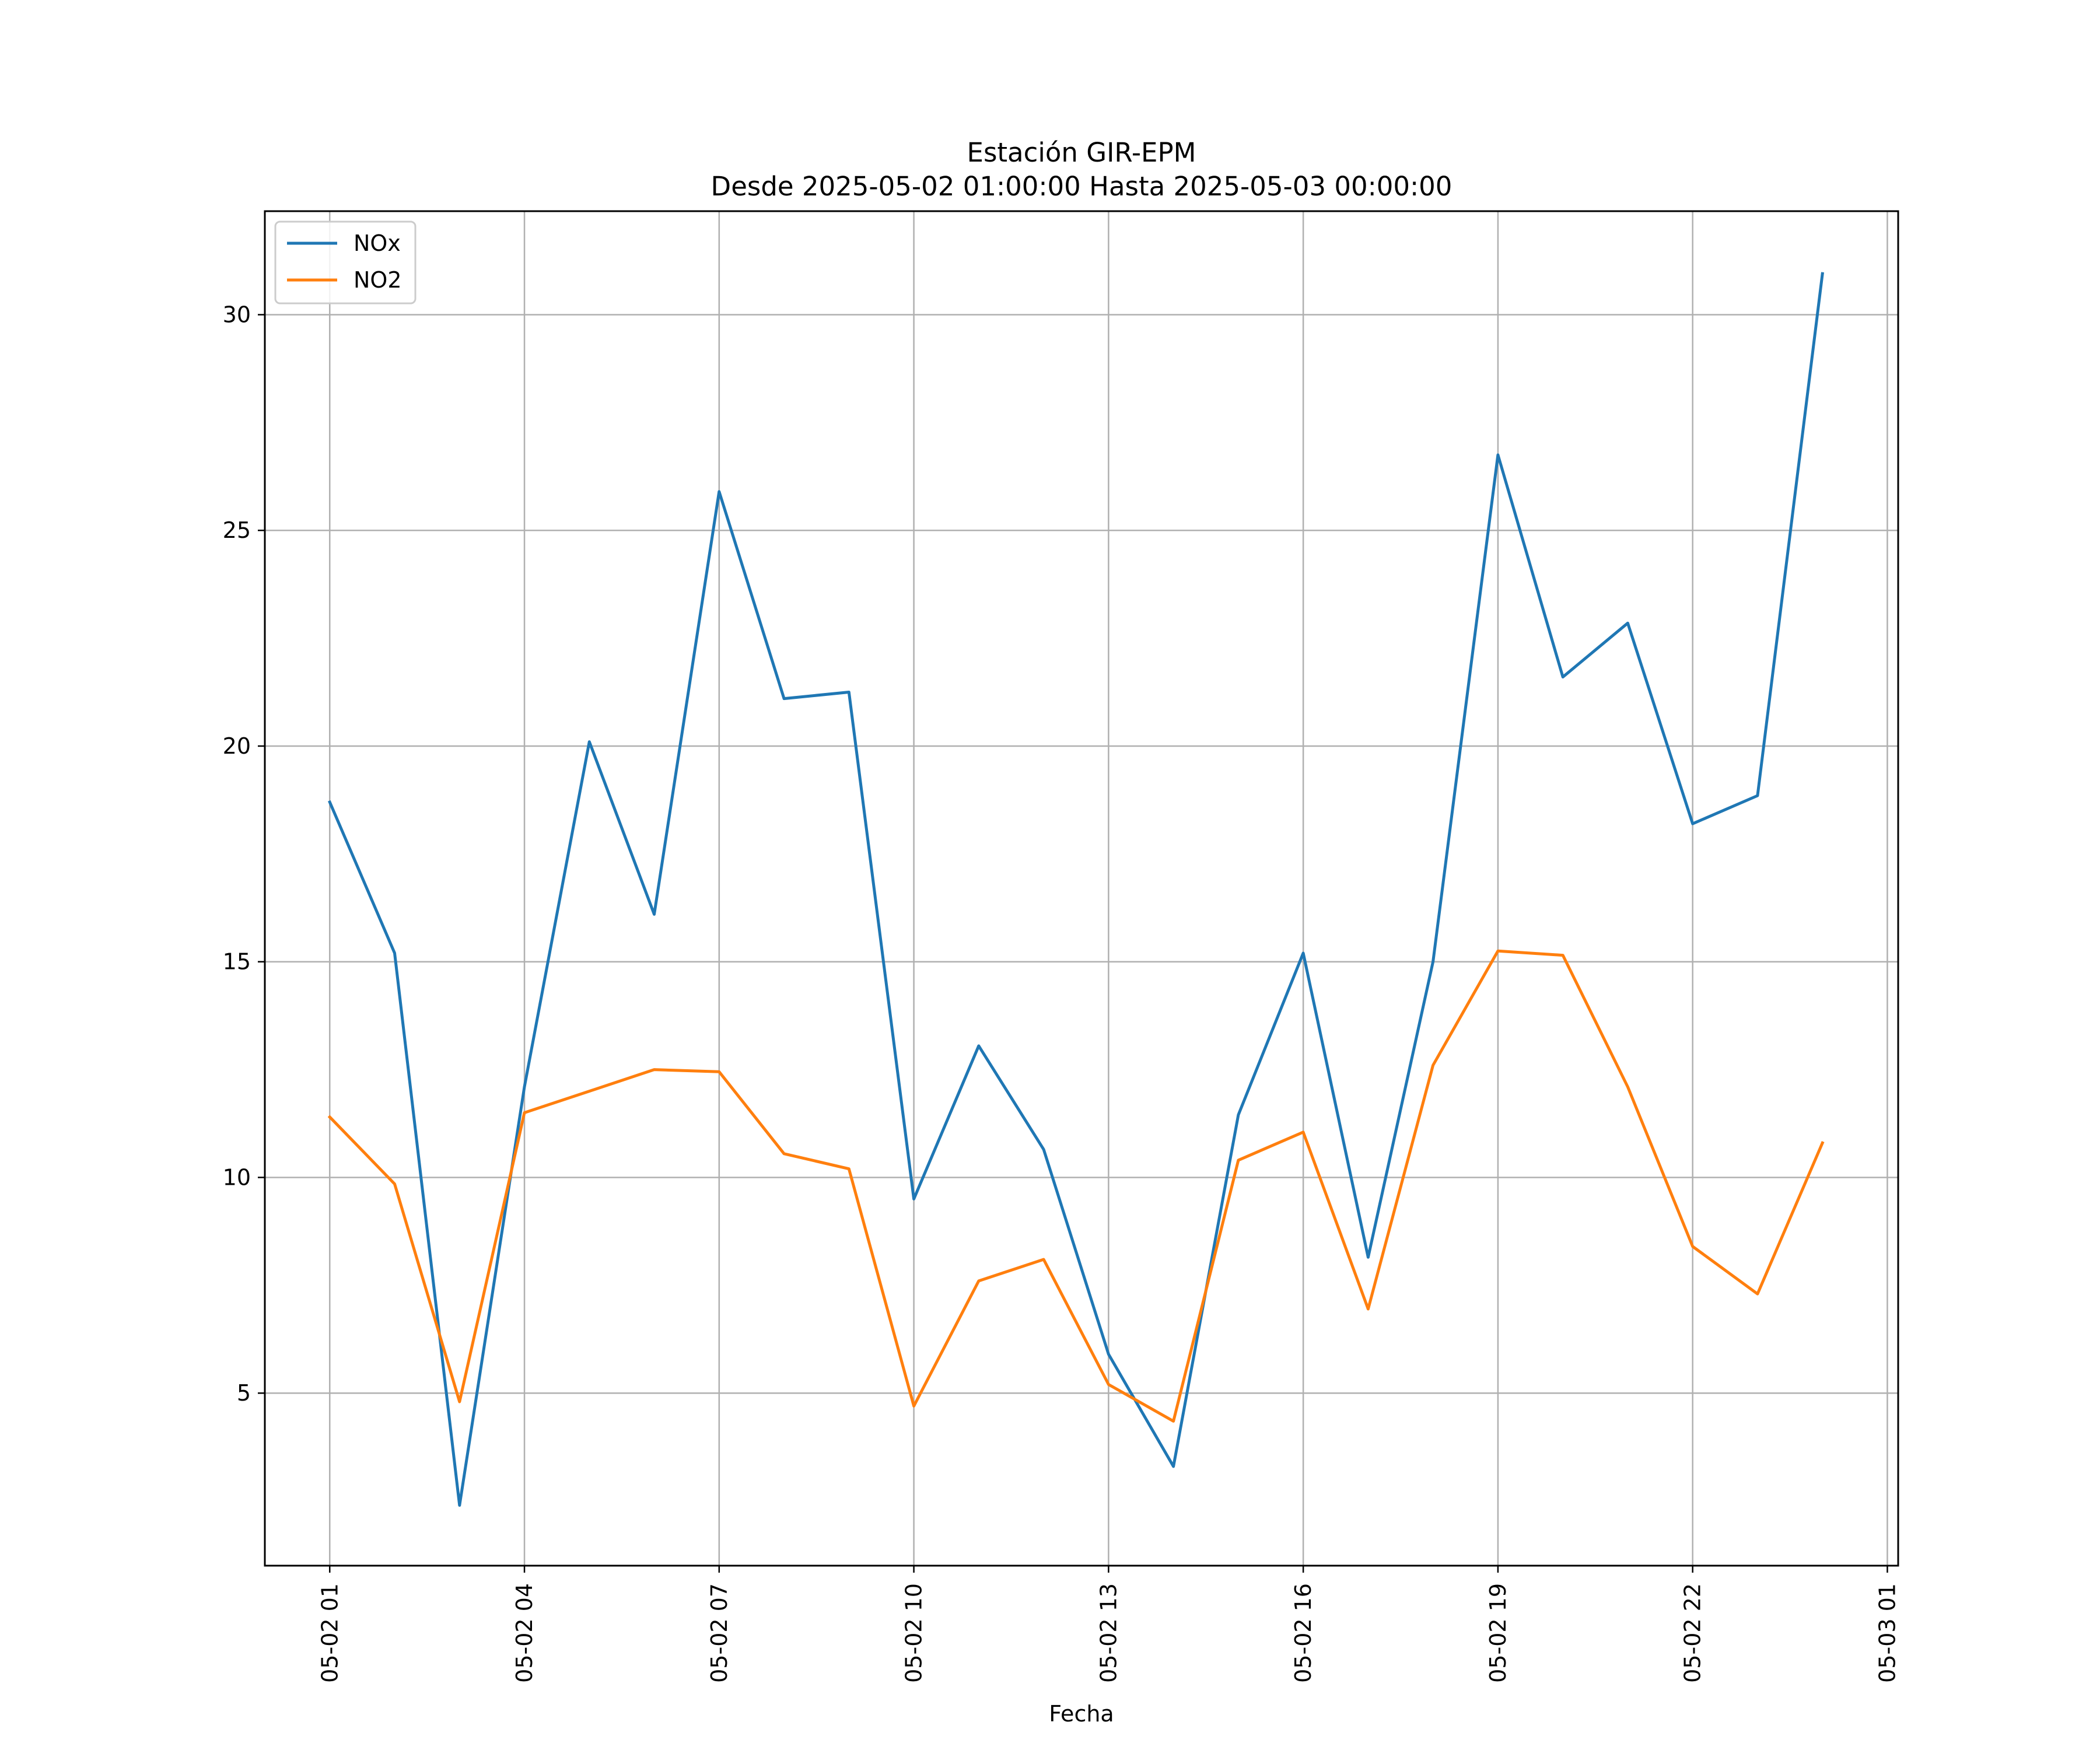 The width and height of the screenshot is (2100, 1750). Describe the element at coordinates (237, 746) in the screenshot. I see `y-tick-label: 20` at that location.